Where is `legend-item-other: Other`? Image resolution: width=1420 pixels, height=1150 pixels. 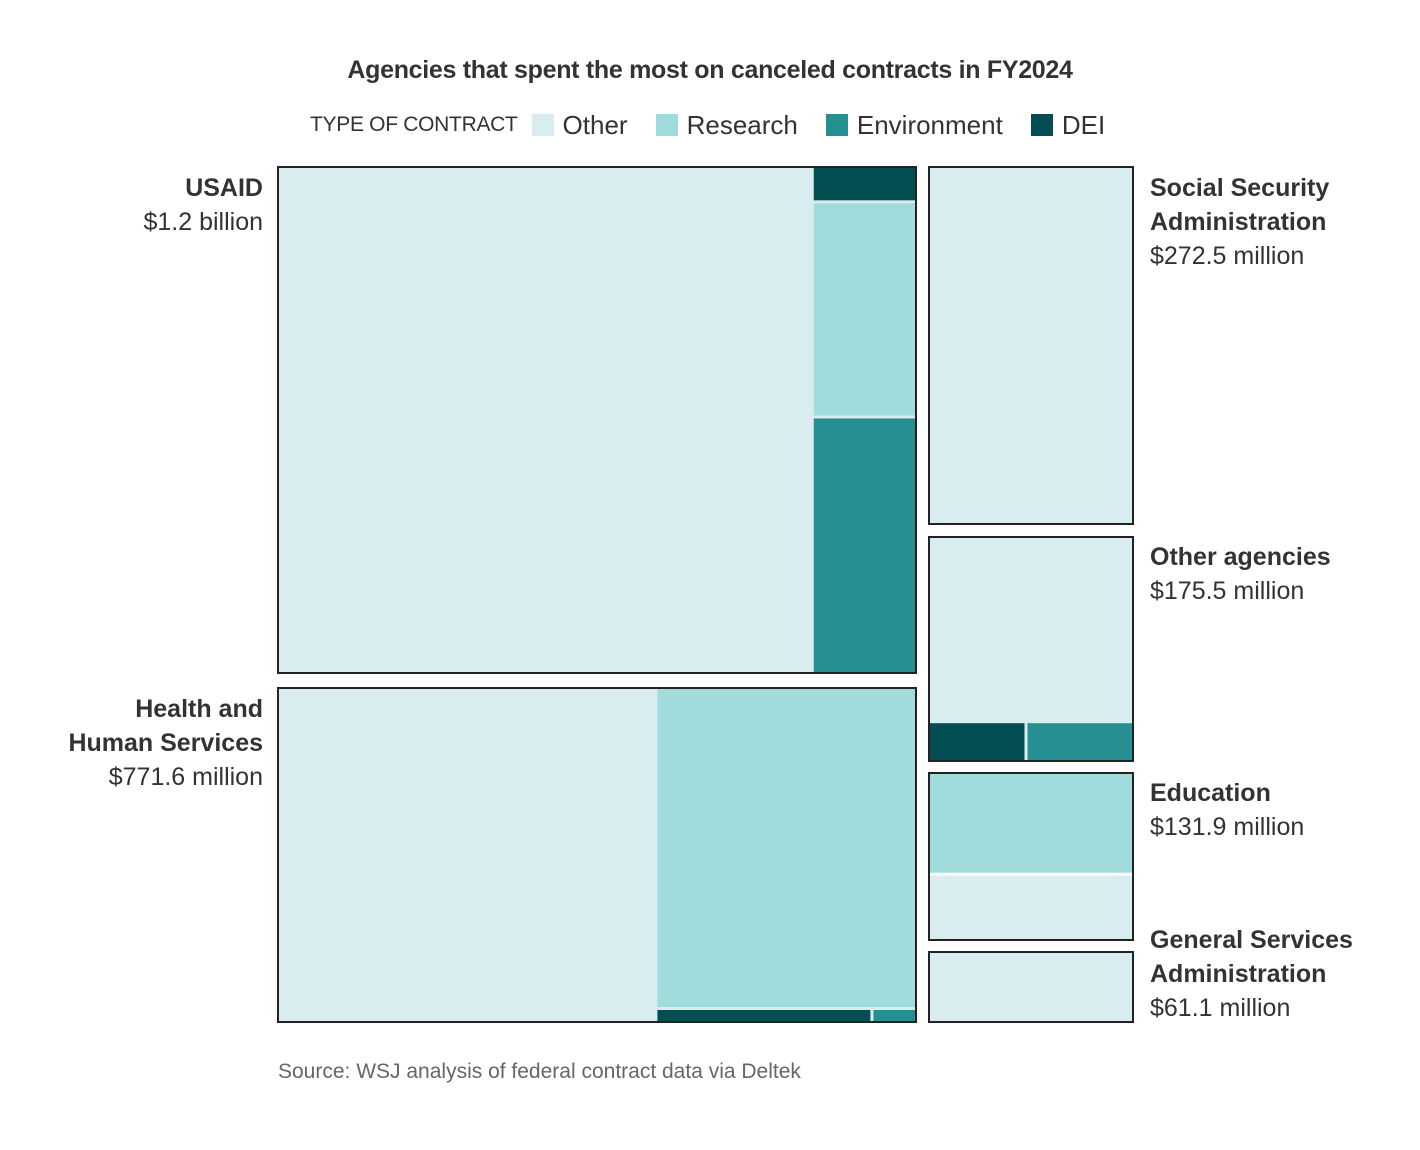 legend-item-other: Other is located at coordinates (579, 125).